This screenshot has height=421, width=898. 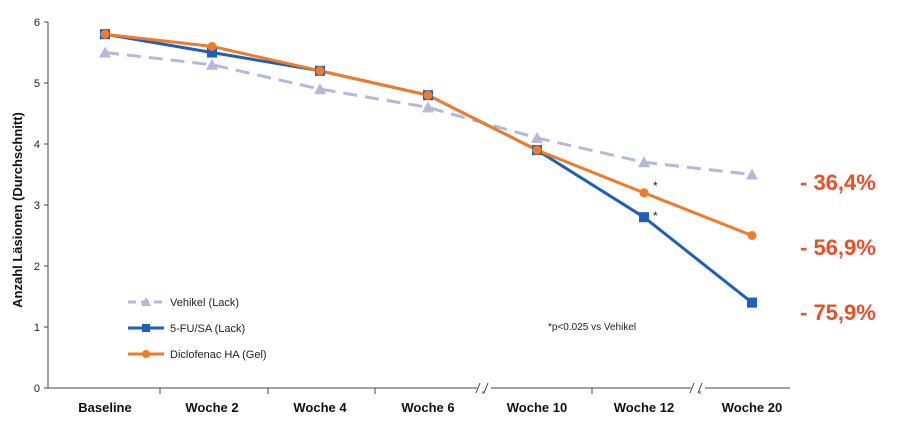 I want to click on star-woche-12-5fu: *, so click(x=655, y=216).